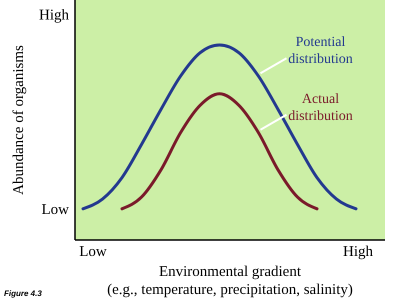 This screenshot has height=300, width=399. What do you see at coordinates (23, 293) in the screenshot?
I see `caption: Figure 4.3` at bounding box center [23, 293].